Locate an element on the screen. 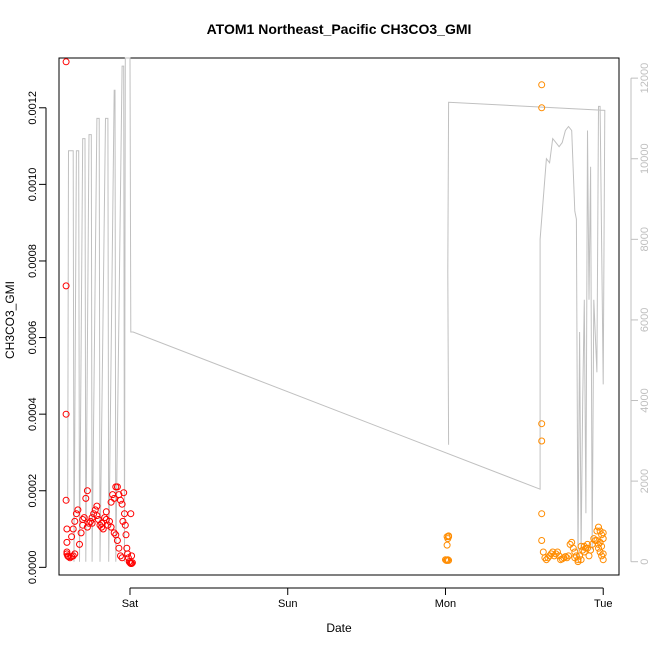  y-tick-label: 0.0004 is located at coordinates (33, 414).